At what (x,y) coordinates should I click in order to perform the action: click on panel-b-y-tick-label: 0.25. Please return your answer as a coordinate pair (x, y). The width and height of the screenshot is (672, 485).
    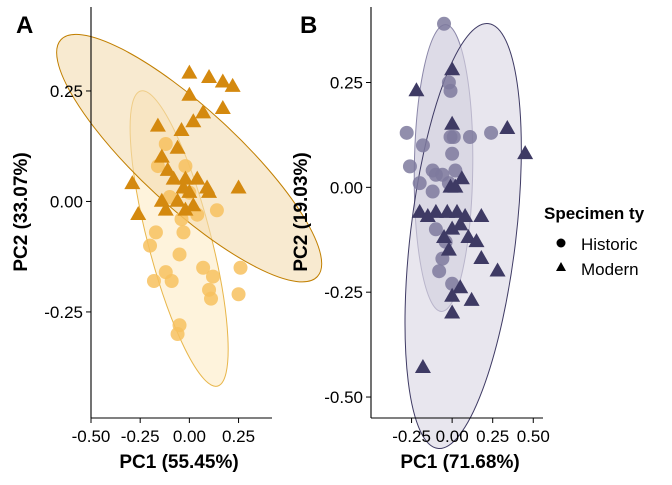
    Looking at the image, I should click on (346, 82).